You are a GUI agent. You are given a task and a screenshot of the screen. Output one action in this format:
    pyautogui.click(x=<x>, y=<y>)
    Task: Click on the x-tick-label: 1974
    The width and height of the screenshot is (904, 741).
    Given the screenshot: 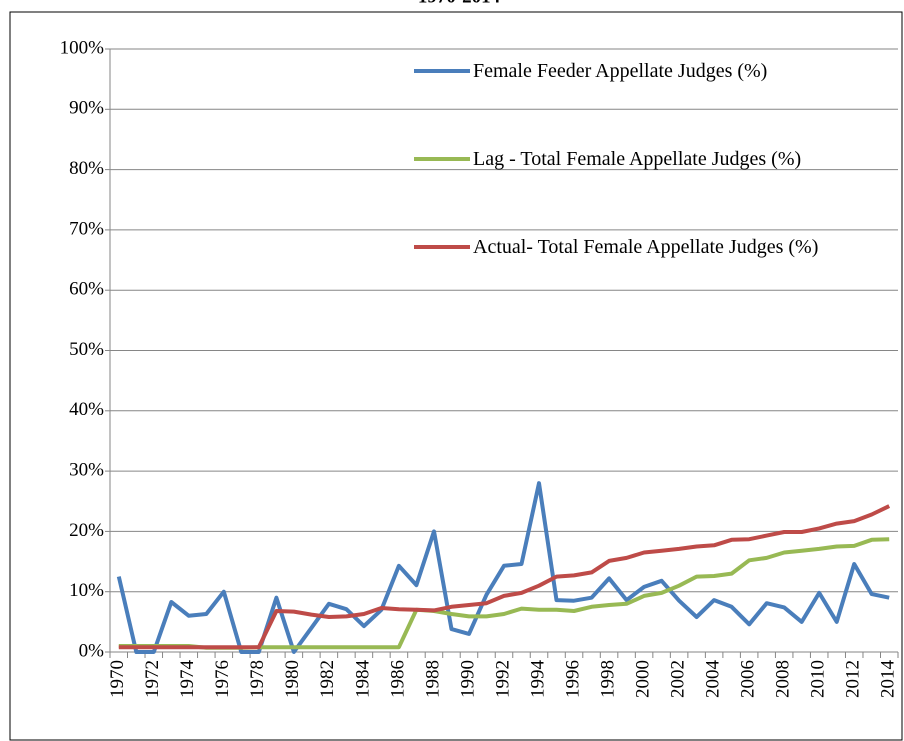 What is the action you would take?
    pyautogui.click(x=187, y=679)
    